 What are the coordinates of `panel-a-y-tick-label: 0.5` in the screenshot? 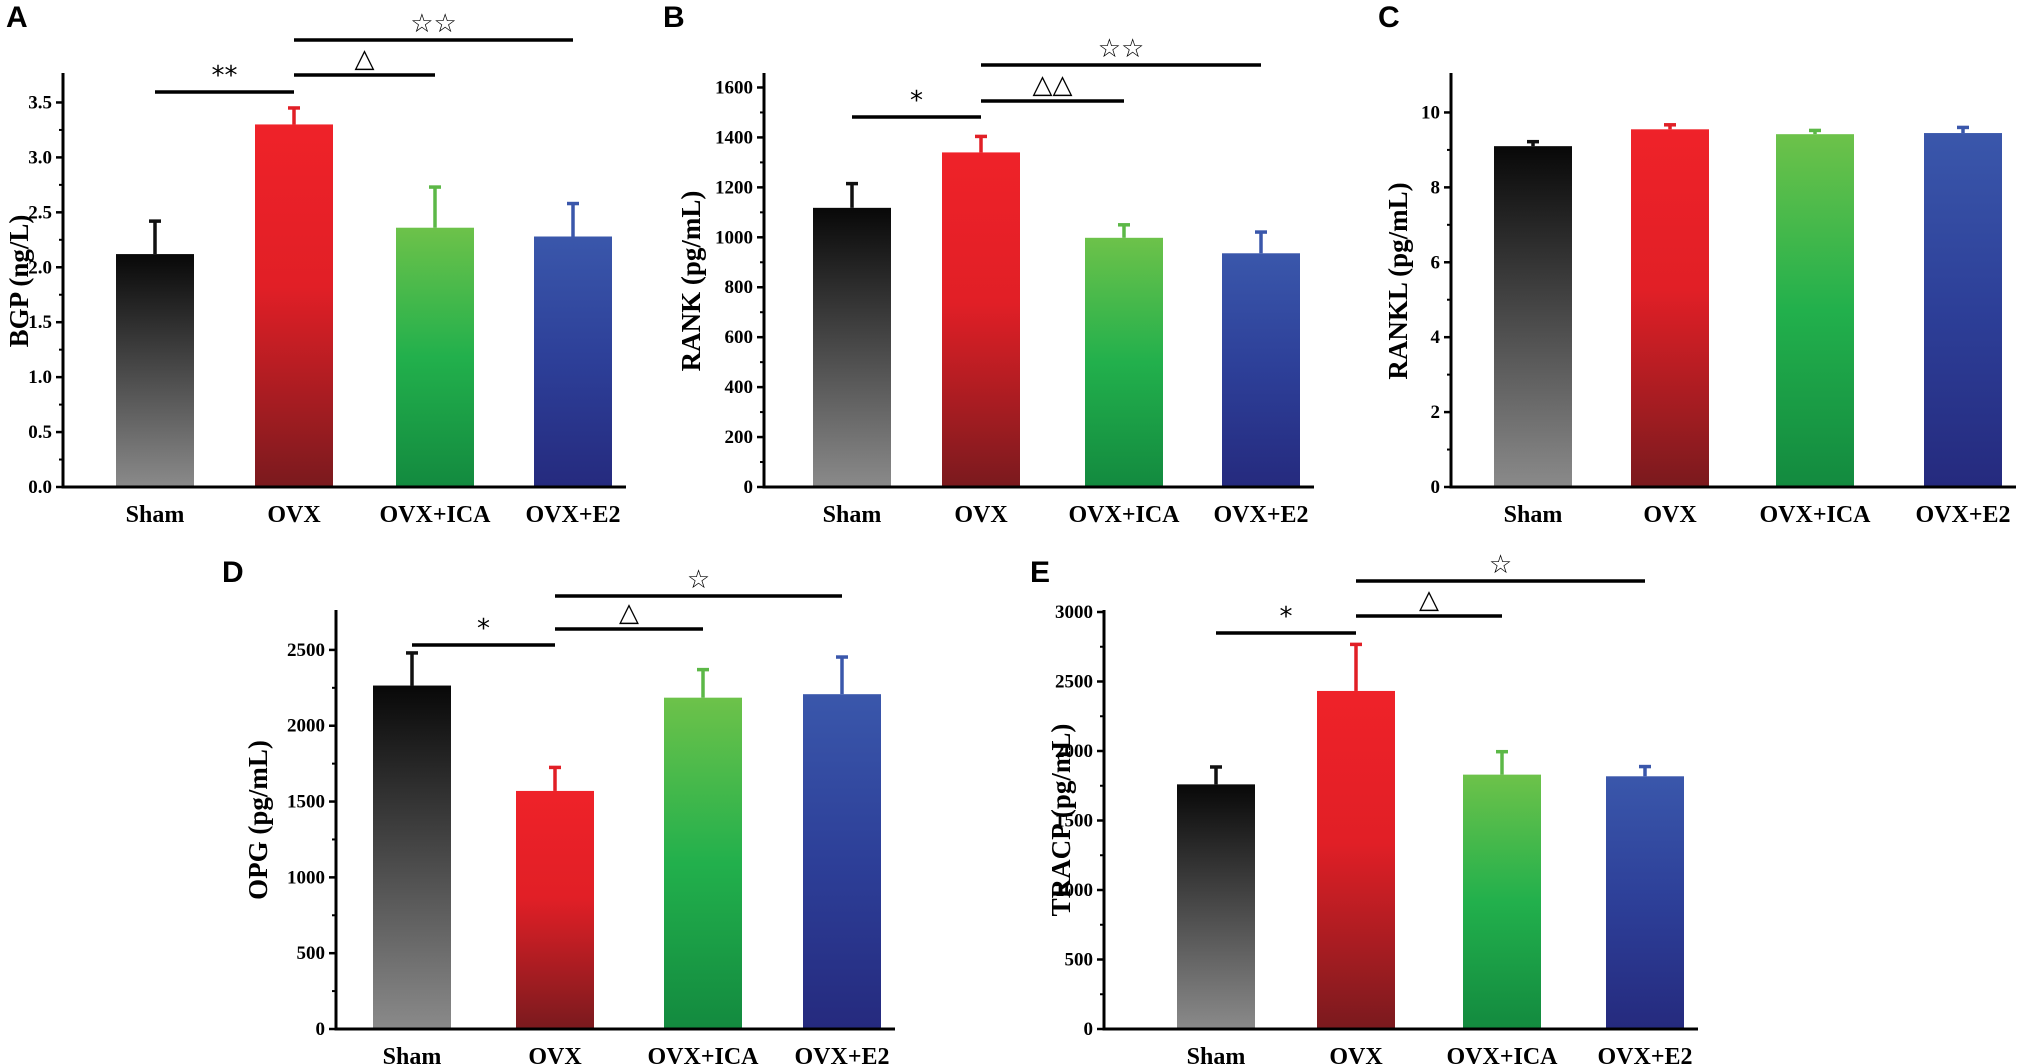 It's located at (40, 432).